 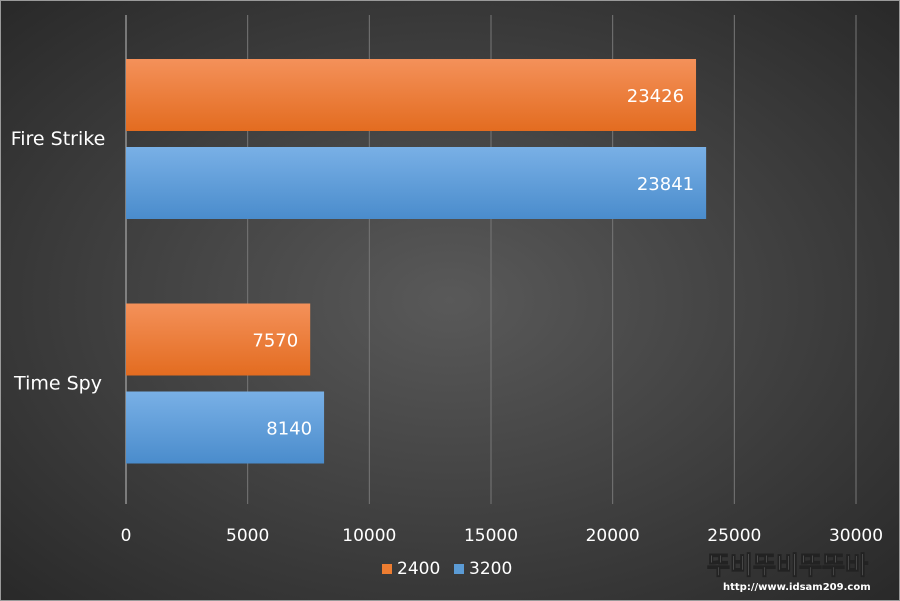 What do you see at coordinates (491, 536) in the screenshot?
I see `x-tick-label: 15000` at bounding box center [491, 536].